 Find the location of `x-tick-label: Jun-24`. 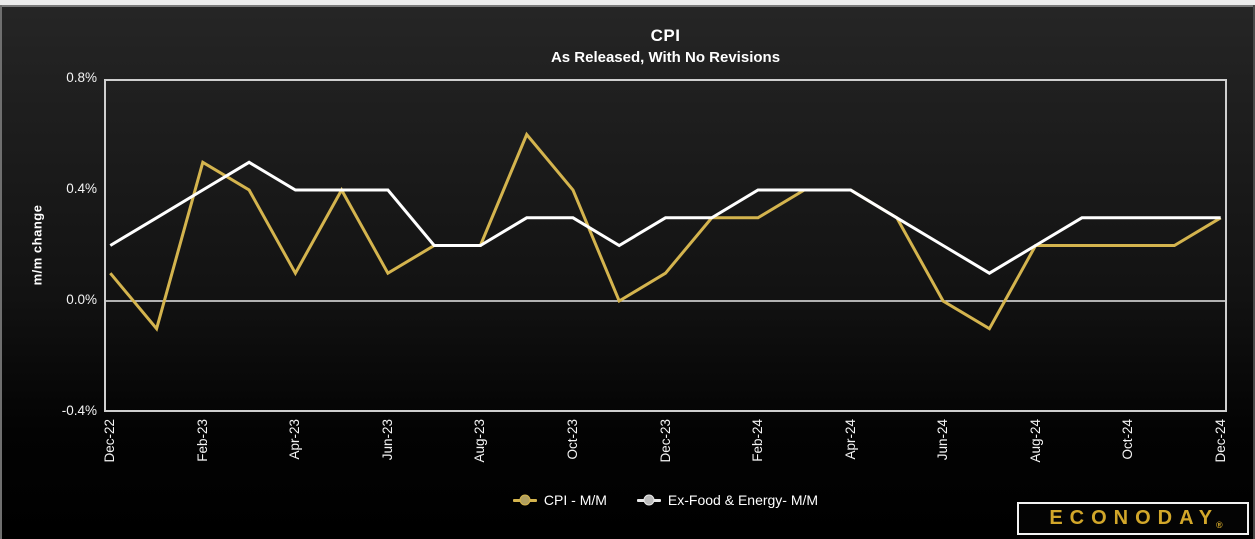

x-tick-label: Jun-24 is located at coordinates (943, 440).